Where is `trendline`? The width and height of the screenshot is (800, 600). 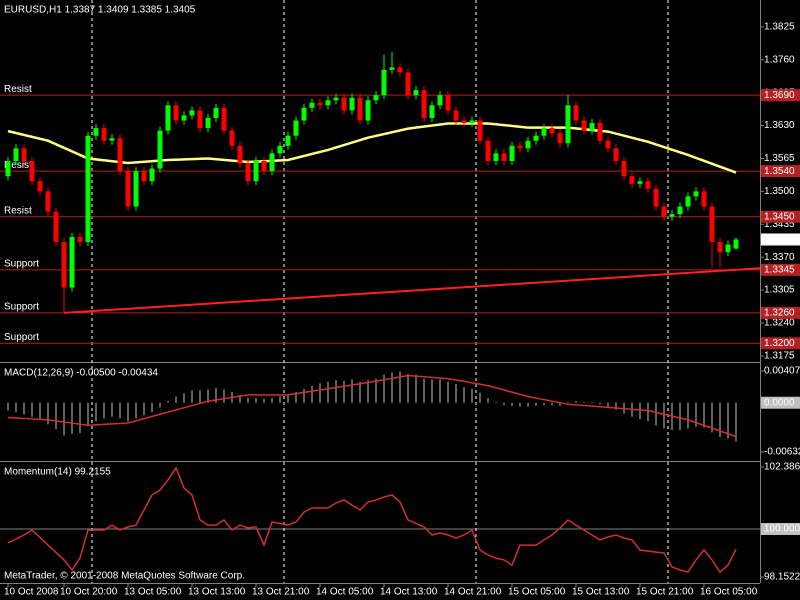 trendline is located at coordinates (412, 290).